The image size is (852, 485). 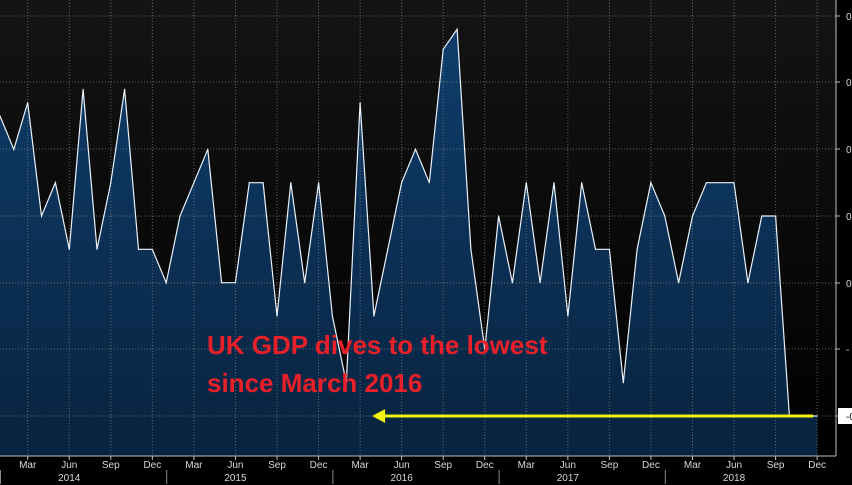 What do you see at coordinates (849, 417) in the screenshot?
I see `y-tick-label: -0` at bounding box center [849, 417].